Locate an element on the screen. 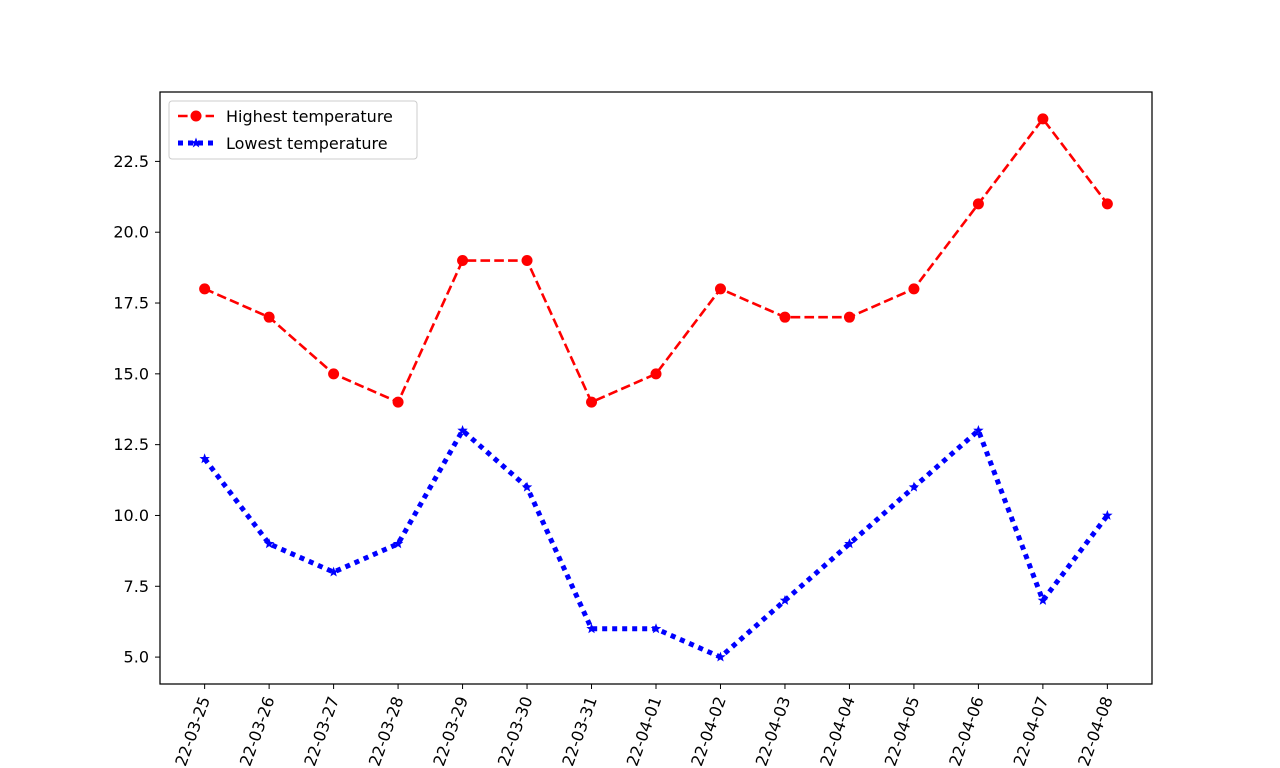 This screenshot has height=768, width=1280. x-tick-label: 22-04-07 is located at coordinates (1031, 731).